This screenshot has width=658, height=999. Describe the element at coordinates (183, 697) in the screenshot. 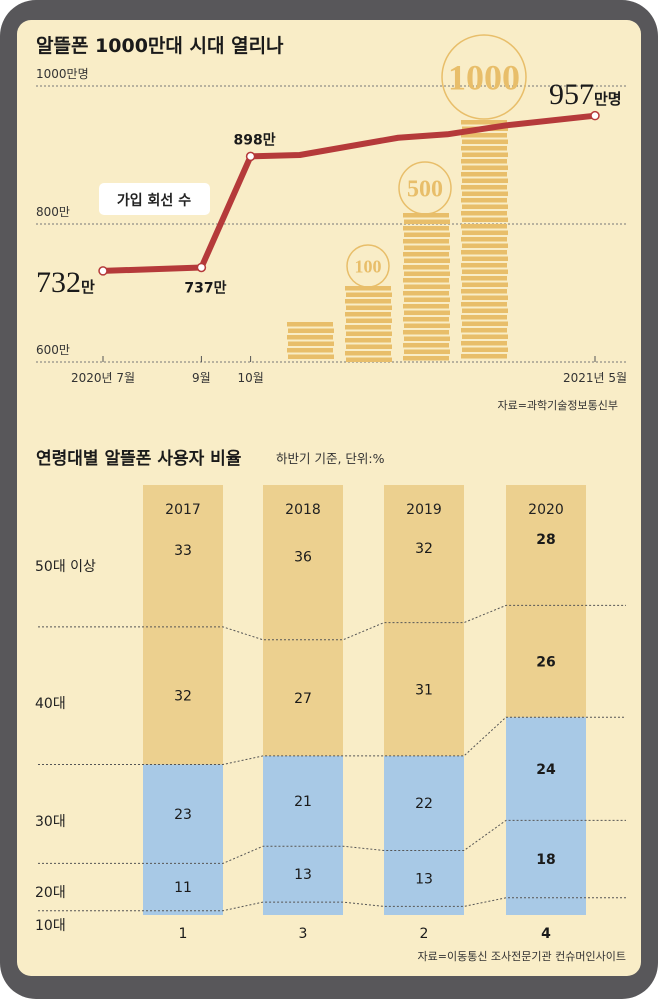

I see `value-label: 32` at that location.